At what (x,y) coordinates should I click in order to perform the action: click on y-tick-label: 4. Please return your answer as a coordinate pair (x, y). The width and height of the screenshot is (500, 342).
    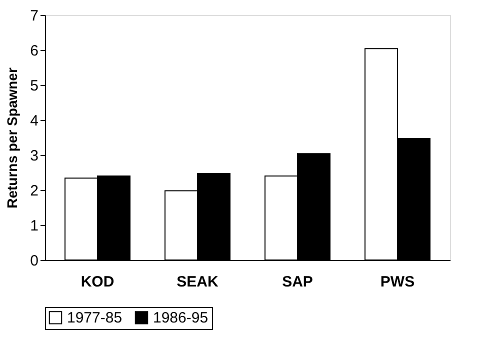
    Looking at the image, I should click on (34, 121).